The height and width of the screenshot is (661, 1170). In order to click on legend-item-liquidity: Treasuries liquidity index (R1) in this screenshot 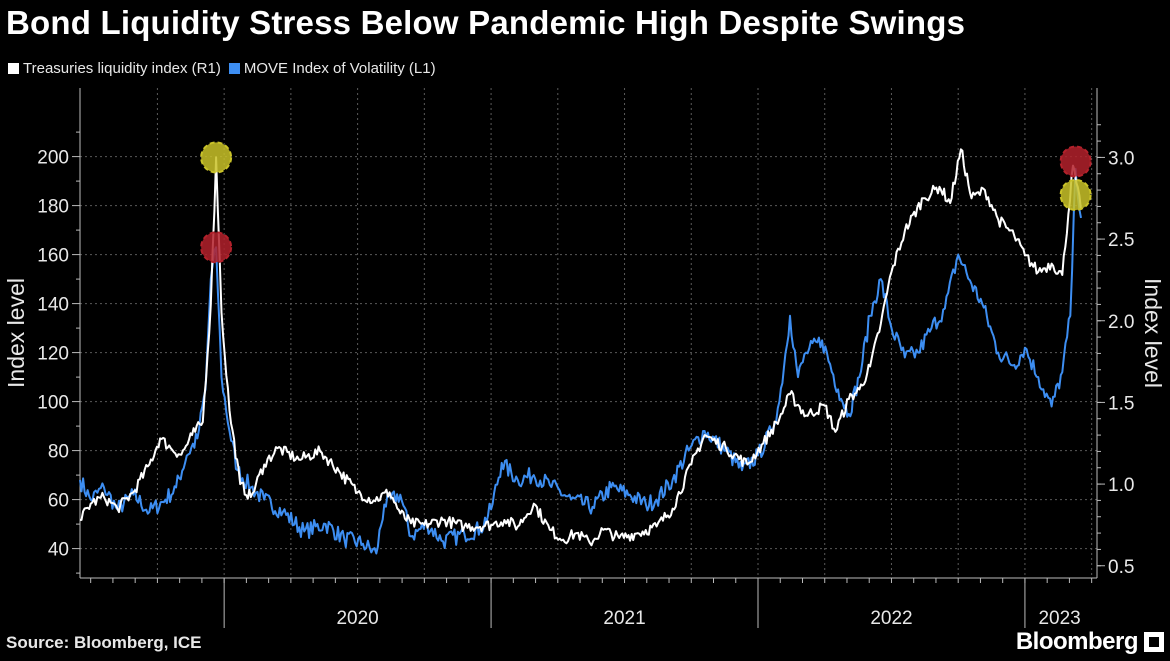, I will do `click(114, 68)`.